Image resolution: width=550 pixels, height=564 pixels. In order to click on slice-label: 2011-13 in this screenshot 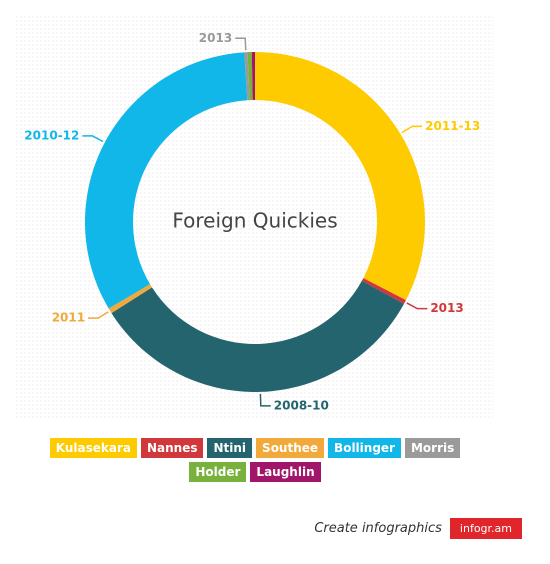, I will do `click(452, 126)`.